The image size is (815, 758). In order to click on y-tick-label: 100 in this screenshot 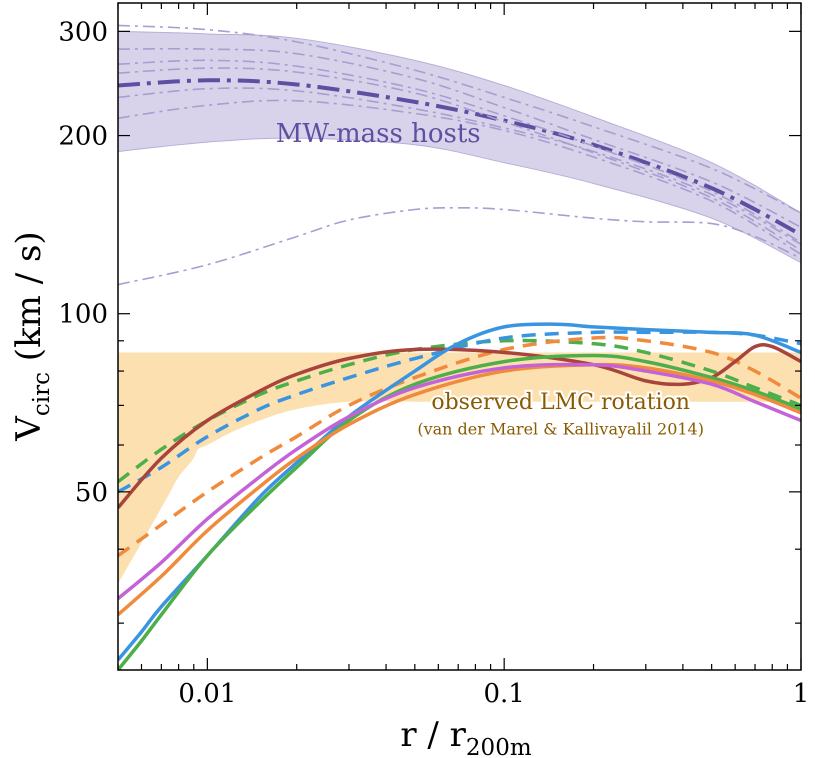, I will do `click(83, 315)`.